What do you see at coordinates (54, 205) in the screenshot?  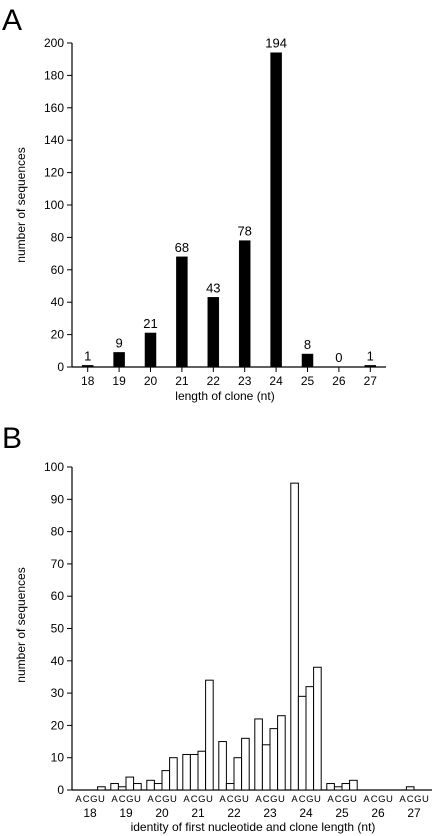 I see `panel-a-y-tick-label: 100` at bounding box center [54, 205].